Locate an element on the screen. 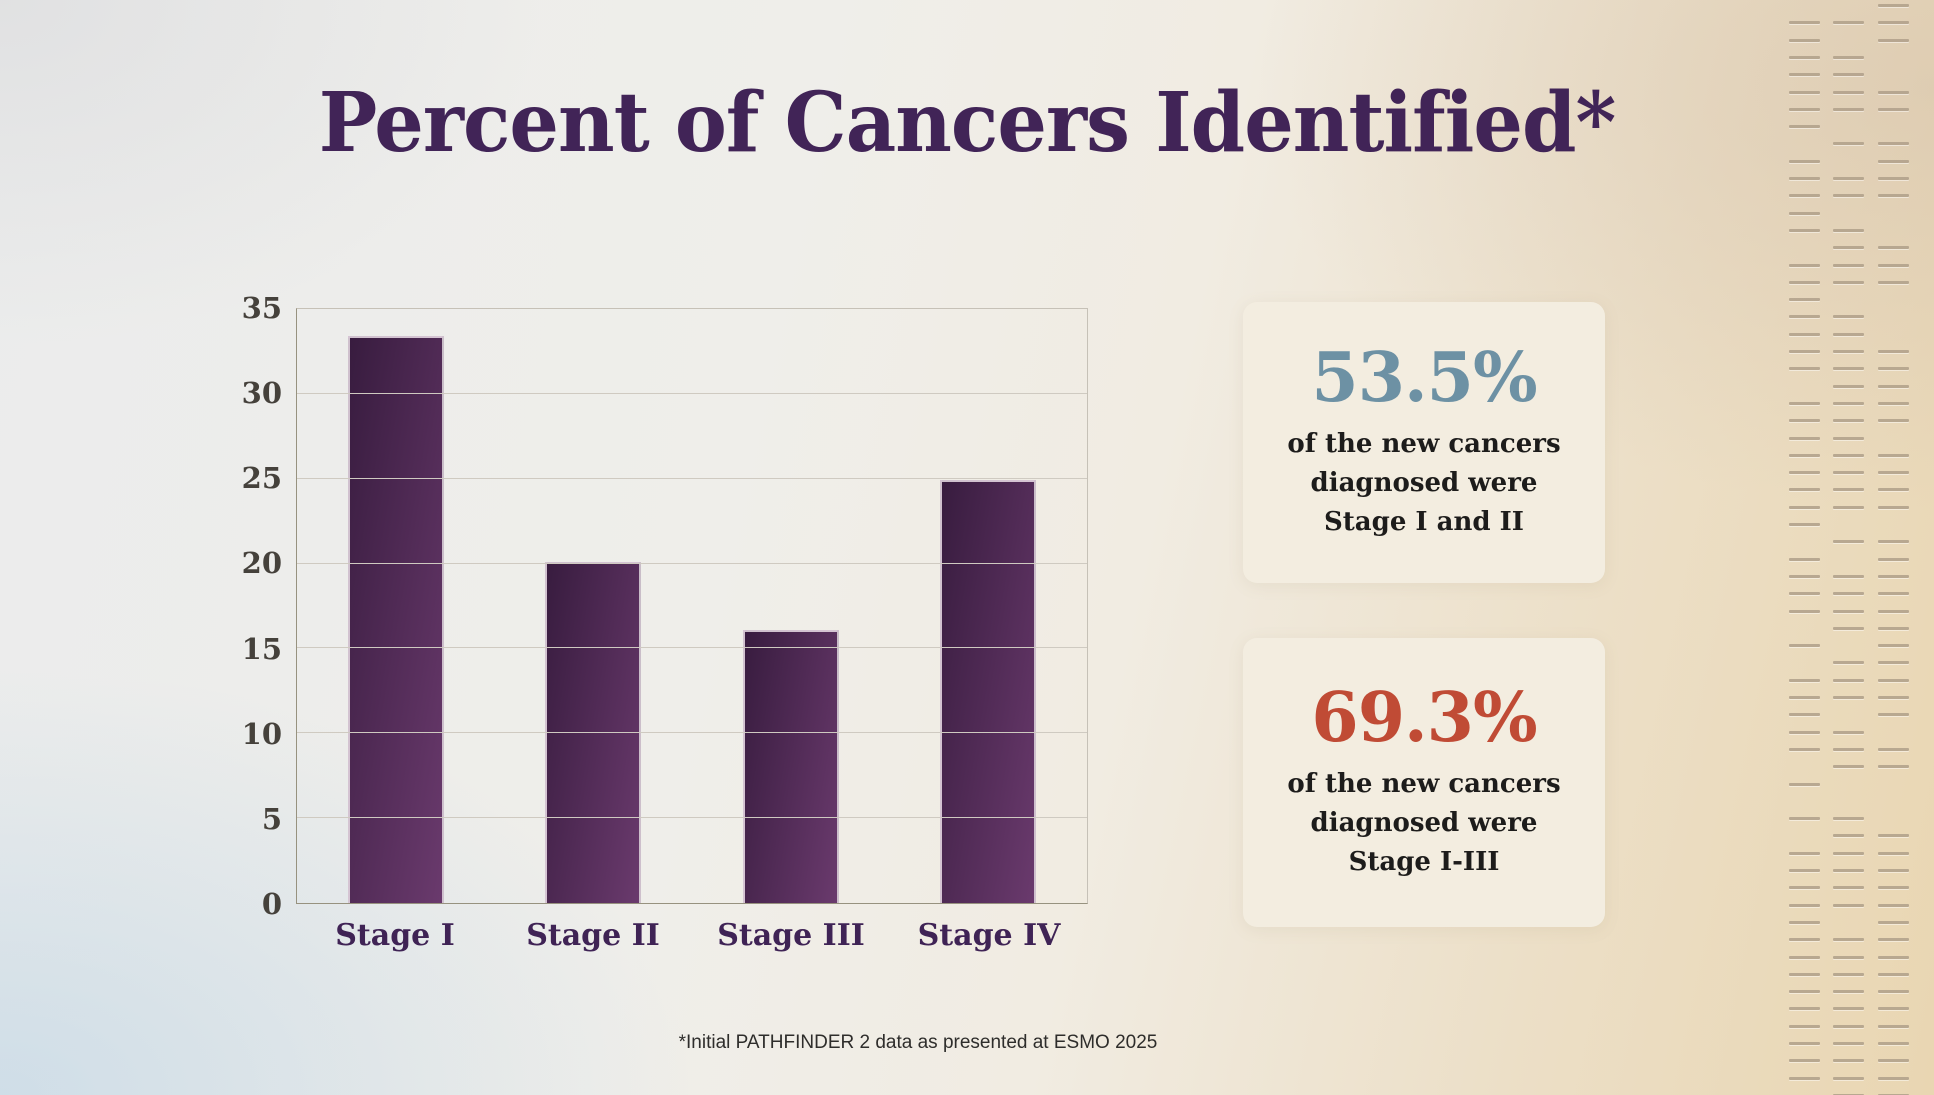 The height and width of the screenshot is (1095, 1934). y-axis-tick-label: 35 is located at coordinates (261, 308).